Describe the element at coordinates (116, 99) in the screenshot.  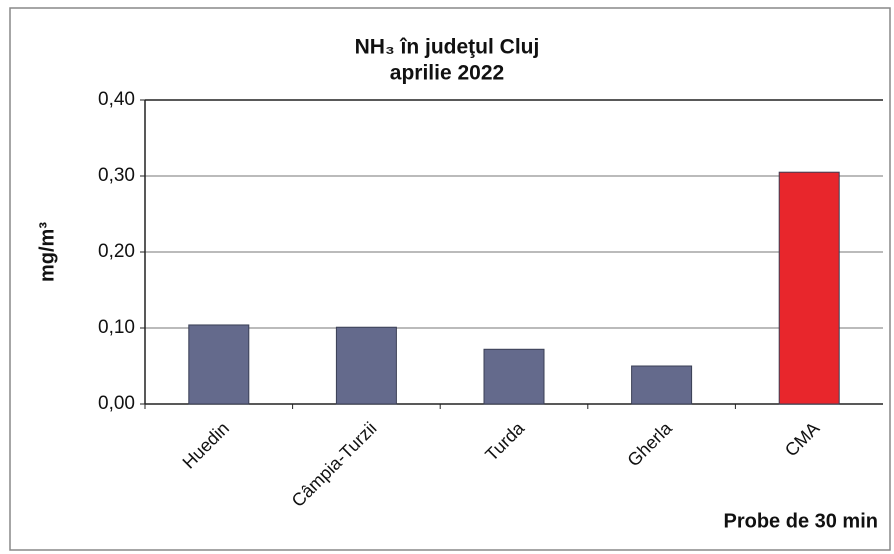
I see `y-tick-label: 0,40` at that location.